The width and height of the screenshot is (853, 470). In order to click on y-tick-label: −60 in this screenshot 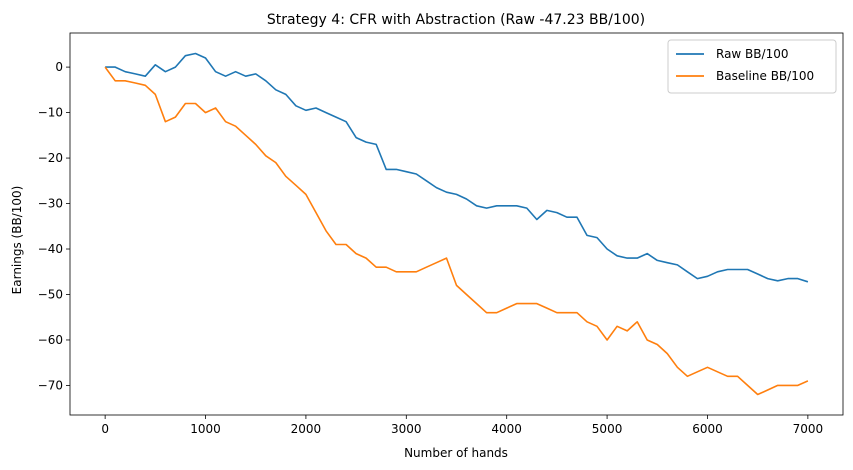, I will do `click(50, 340)`.